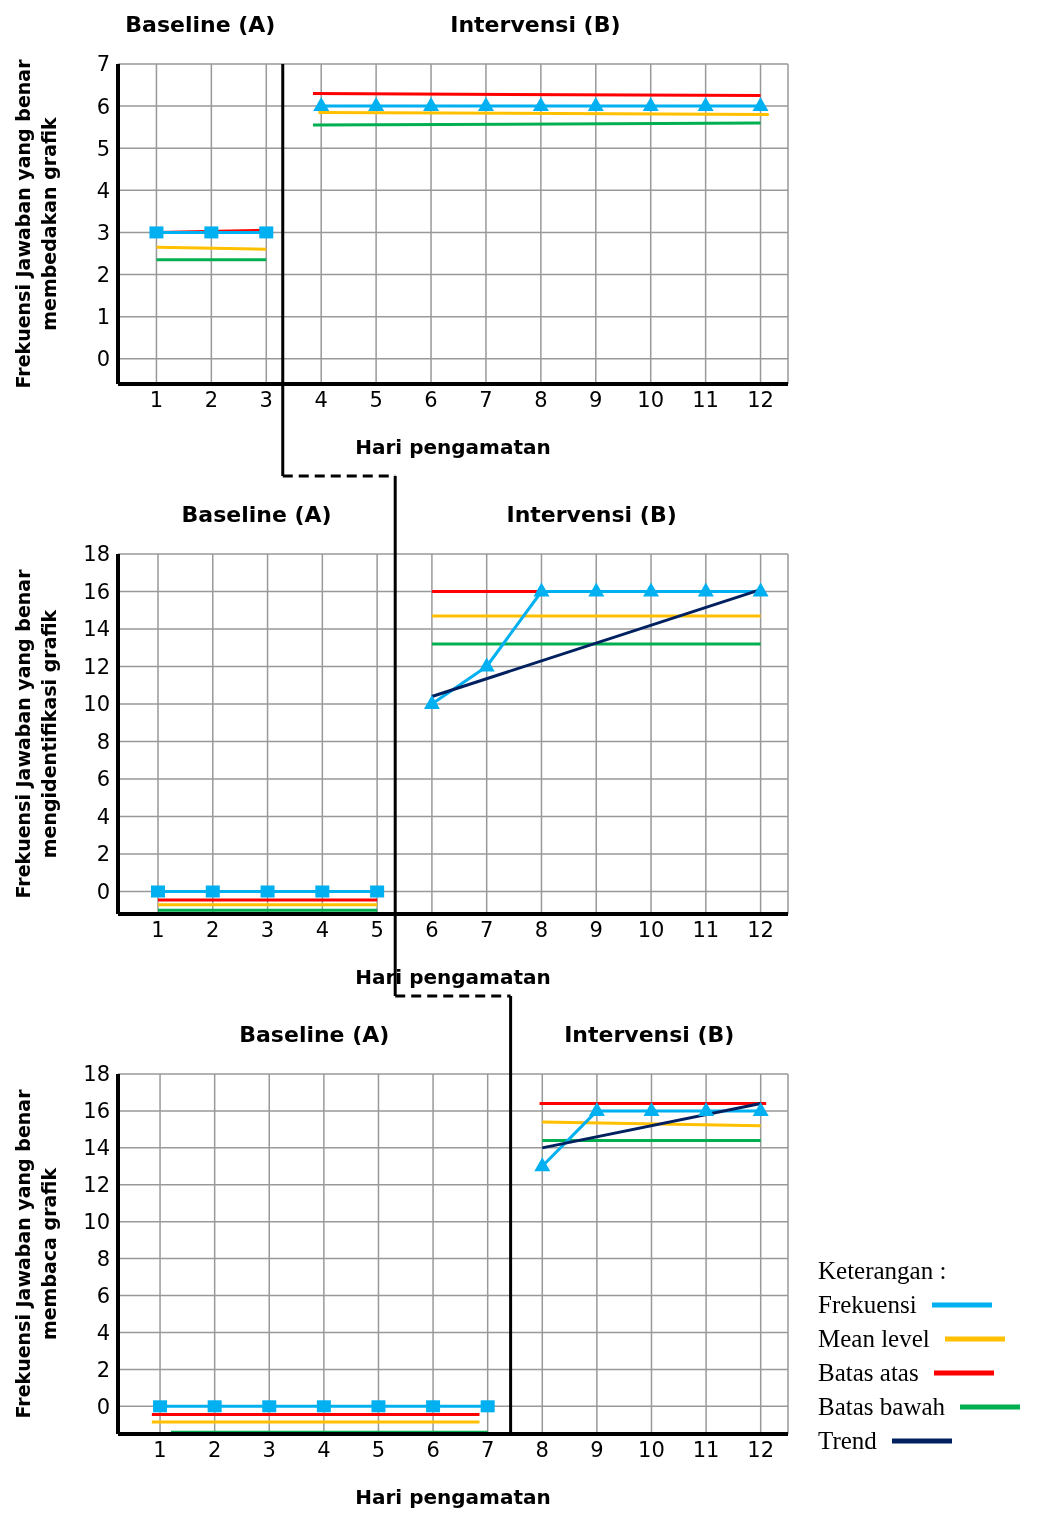 The width and height of the screenshot is (1064, 1528). Describe the element at coordinates (867, 1305) in the screenshot. I see `legend-label: Frekuensi` at that location.